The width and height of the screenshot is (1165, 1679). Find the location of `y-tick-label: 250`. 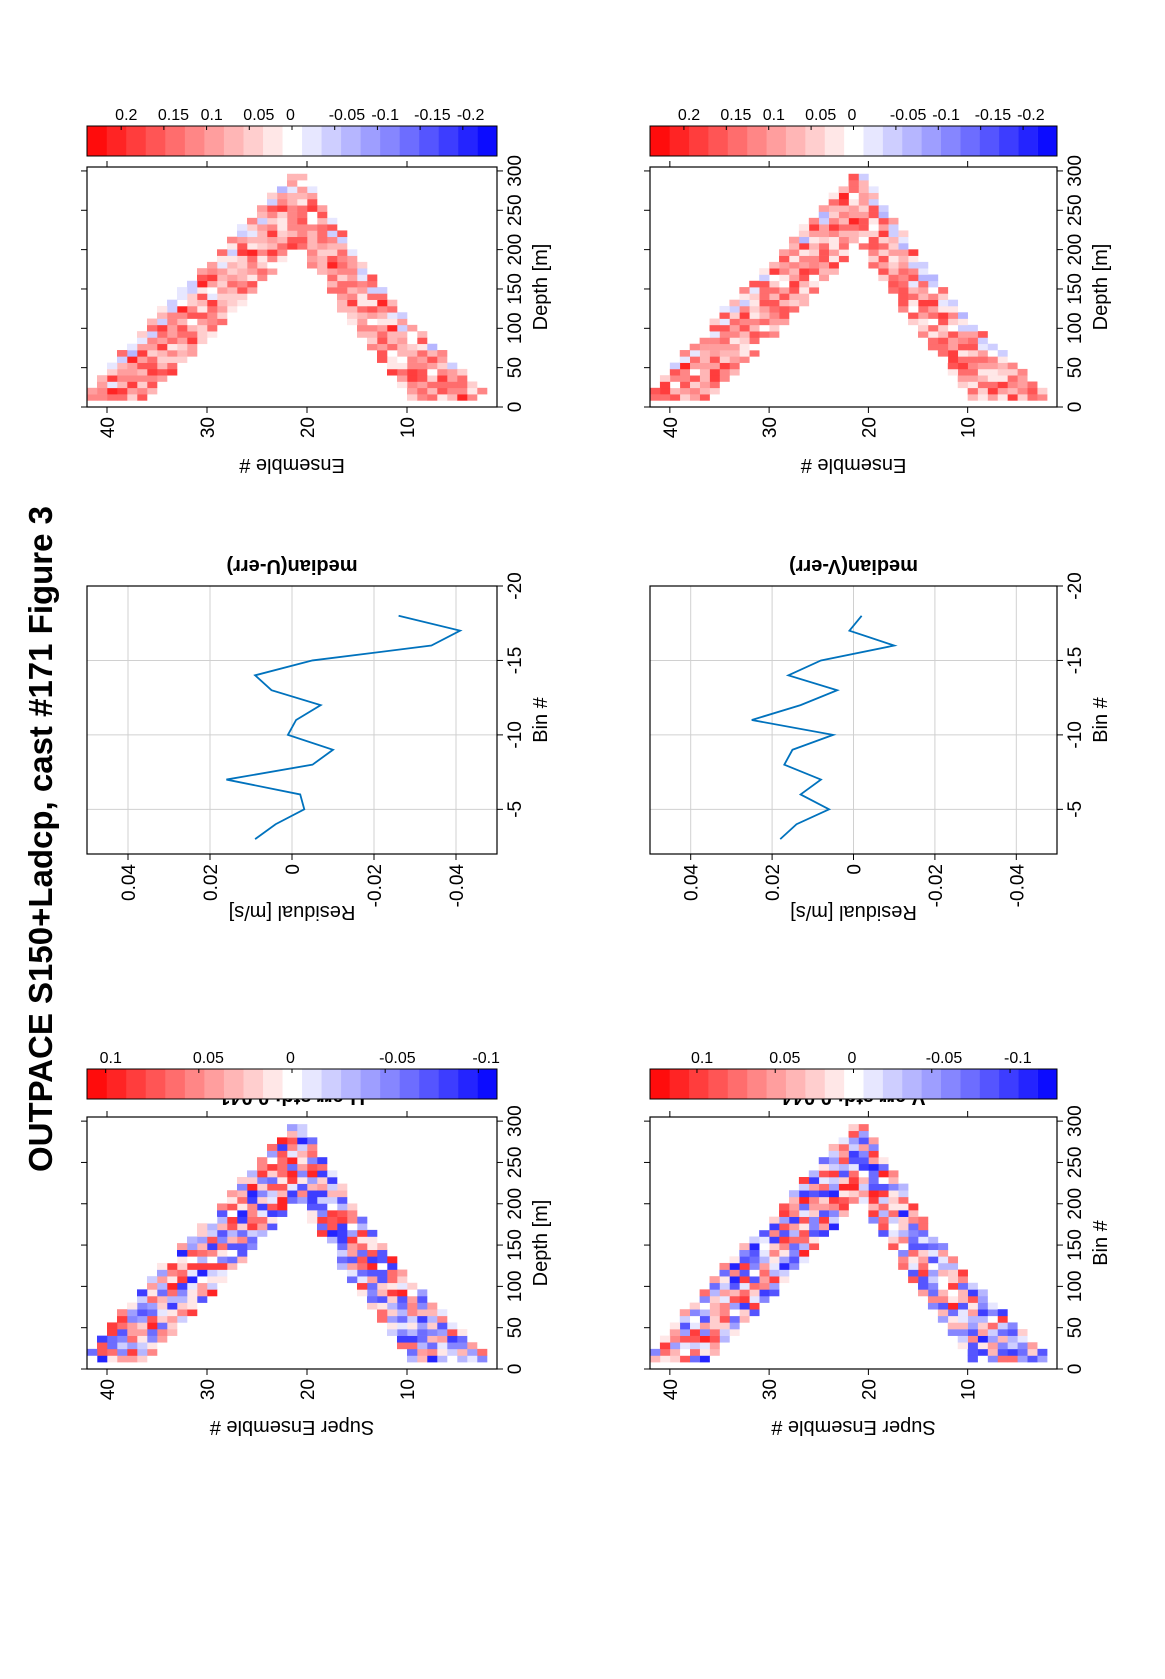

y-tick-label: 250 is located at coordinates (1075, 1163).